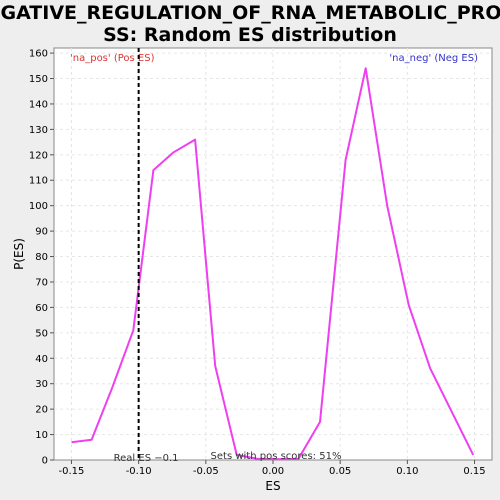  Describe the element at coordinates (38, 54) in the screenshot. I see `y-tick-label: 160` at that location.